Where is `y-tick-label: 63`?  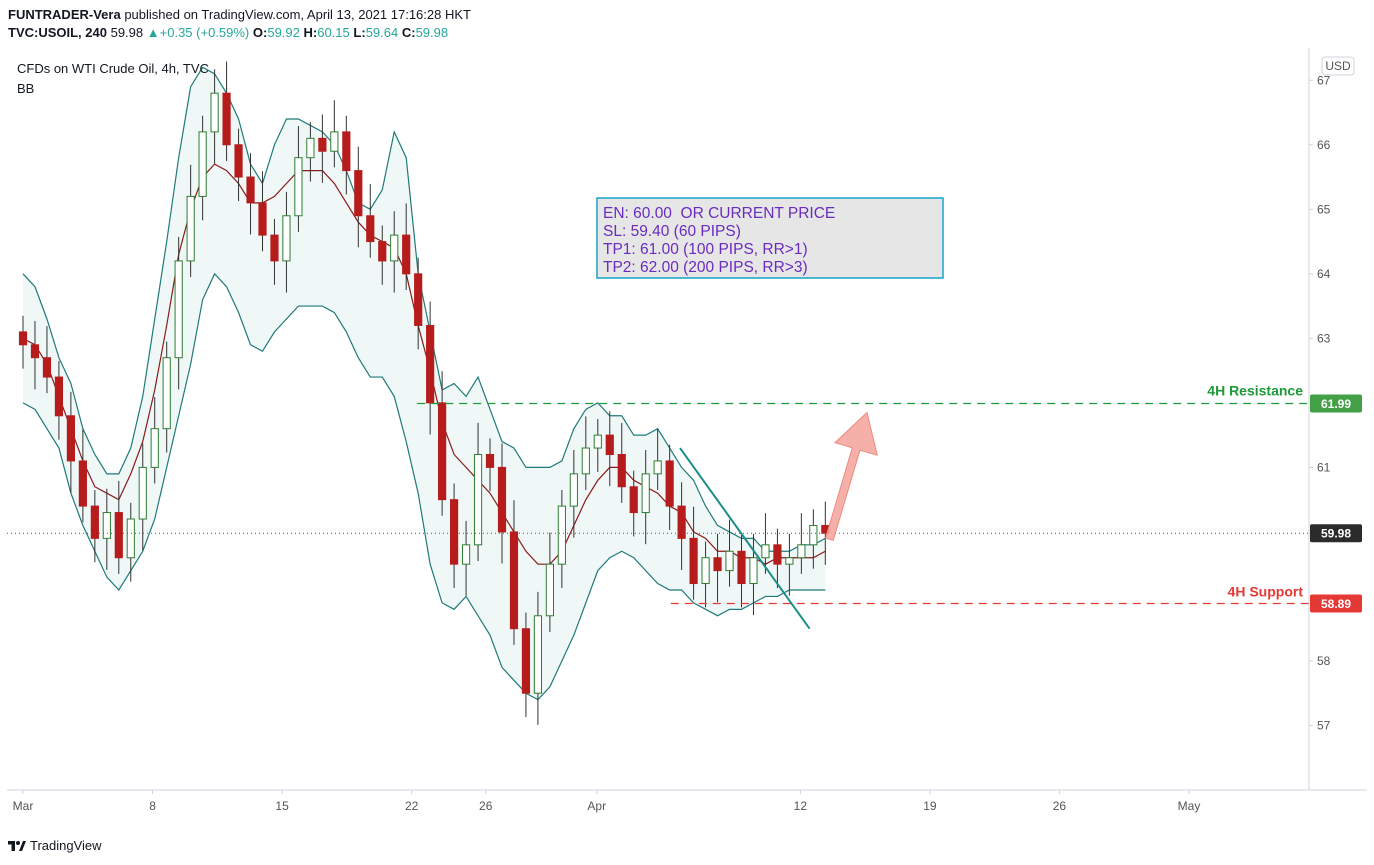
y-tick-label: 63 is located at coordinates (1324, 338).